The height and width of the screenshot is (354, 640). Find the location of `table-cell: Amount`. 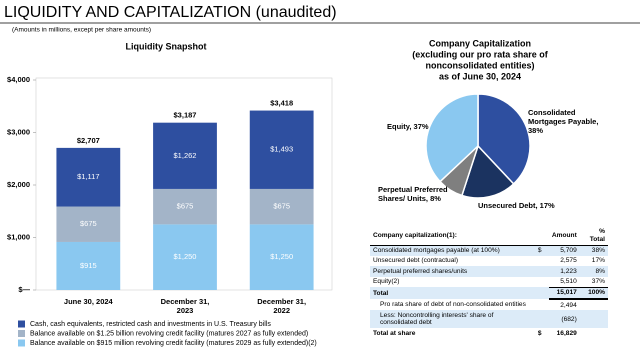

table-cell: Amount is located at coordinates (564, 236).